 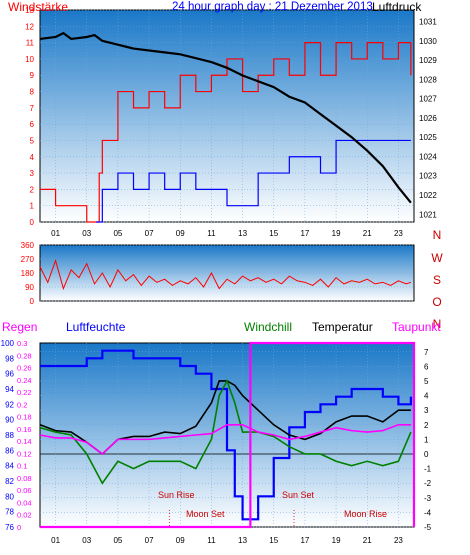 What do you see at coordinates (205, 514) in the screenshot?
I see `annotation-moon-set: Moon Set` at bounding box center [205, 514].